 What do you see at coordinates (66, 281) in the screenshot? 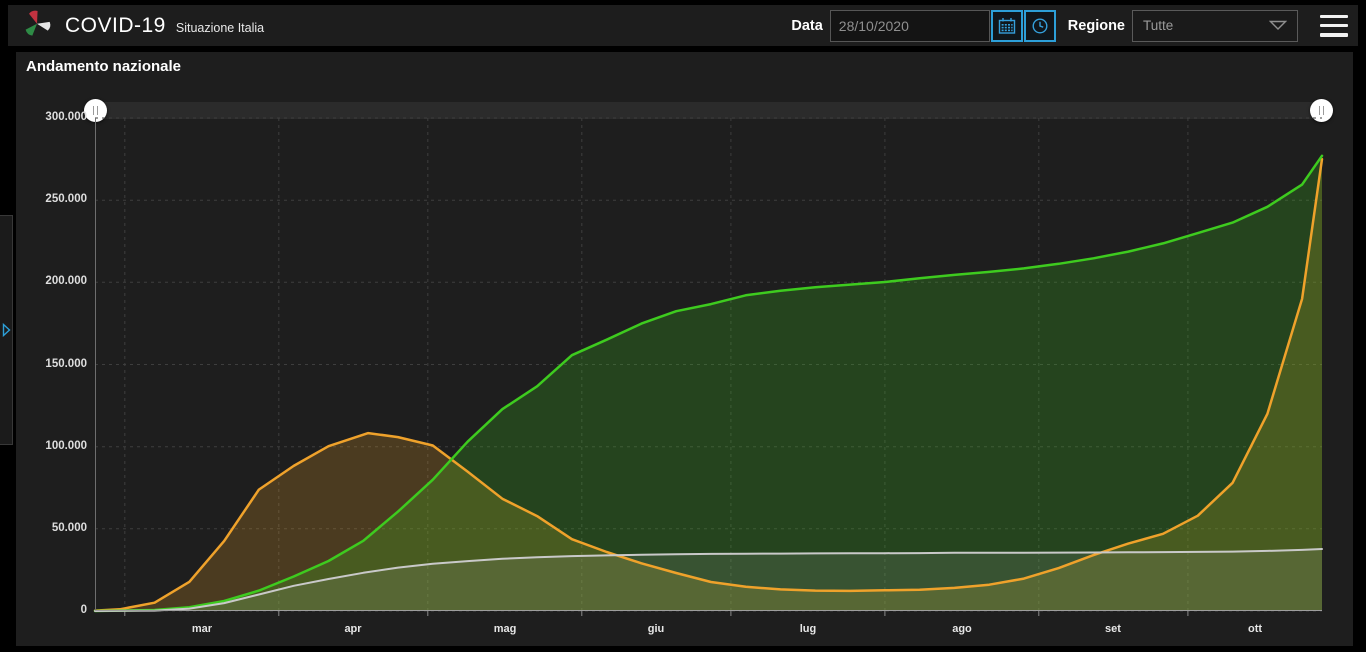
I see `y-axis-label: 200.000` at bounding box center [66, 281].